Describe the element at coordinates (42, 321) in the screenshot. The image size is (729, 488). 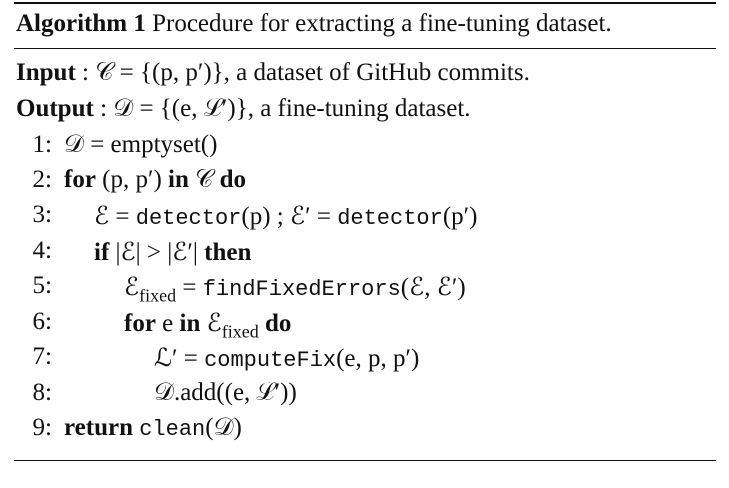
I see `line-number: 6:` at that location.